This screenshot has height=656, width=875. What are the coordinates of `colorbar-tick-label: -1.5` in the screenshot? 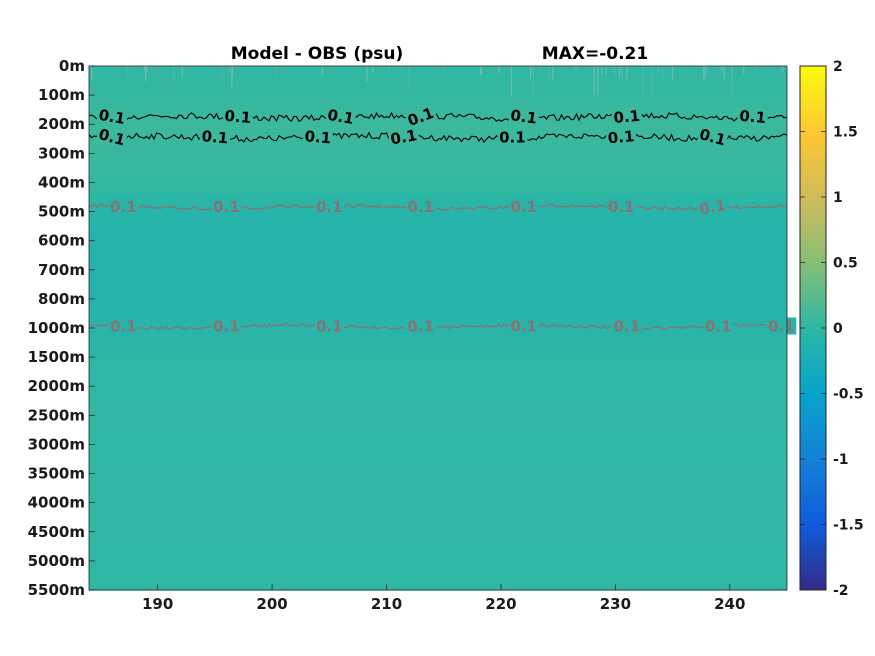 It's located at (848, 526).